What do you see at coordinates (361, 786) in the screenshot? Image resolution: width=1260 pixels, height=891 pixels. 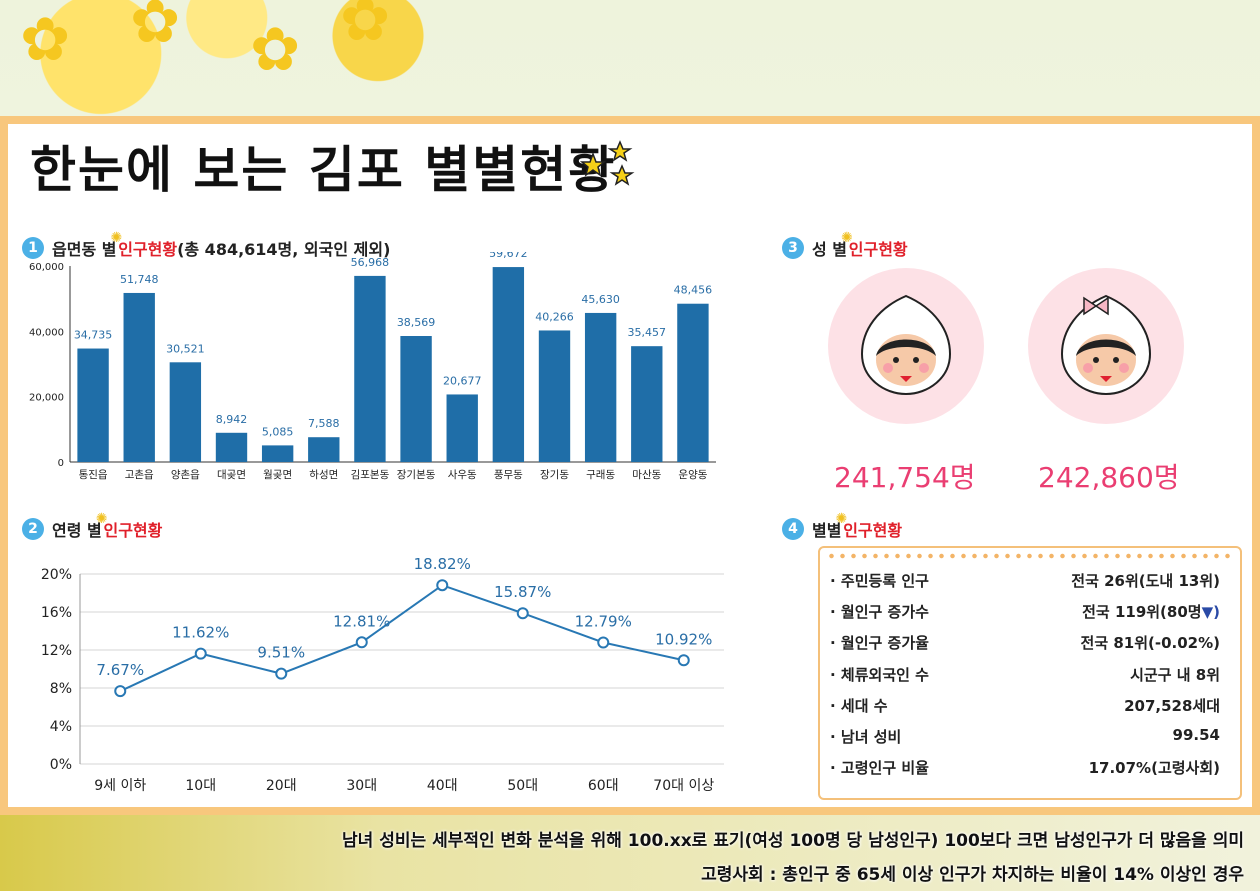 I see `x-tick-label: 30대` at bounding box center [361, 786].